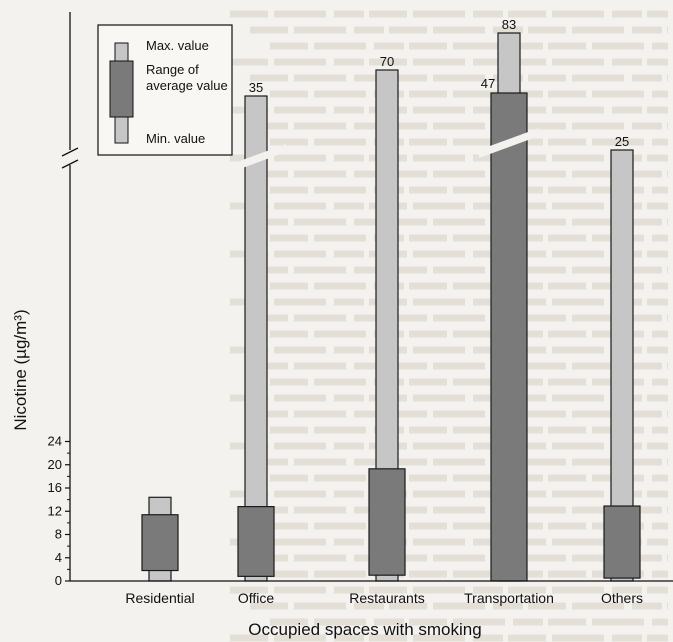 This screenshot has width=673, height=642. What do you see at coordinates (121, 89) in the screenshot?
I see `legend-swatch-average-range` at bounding box center [121, 89].